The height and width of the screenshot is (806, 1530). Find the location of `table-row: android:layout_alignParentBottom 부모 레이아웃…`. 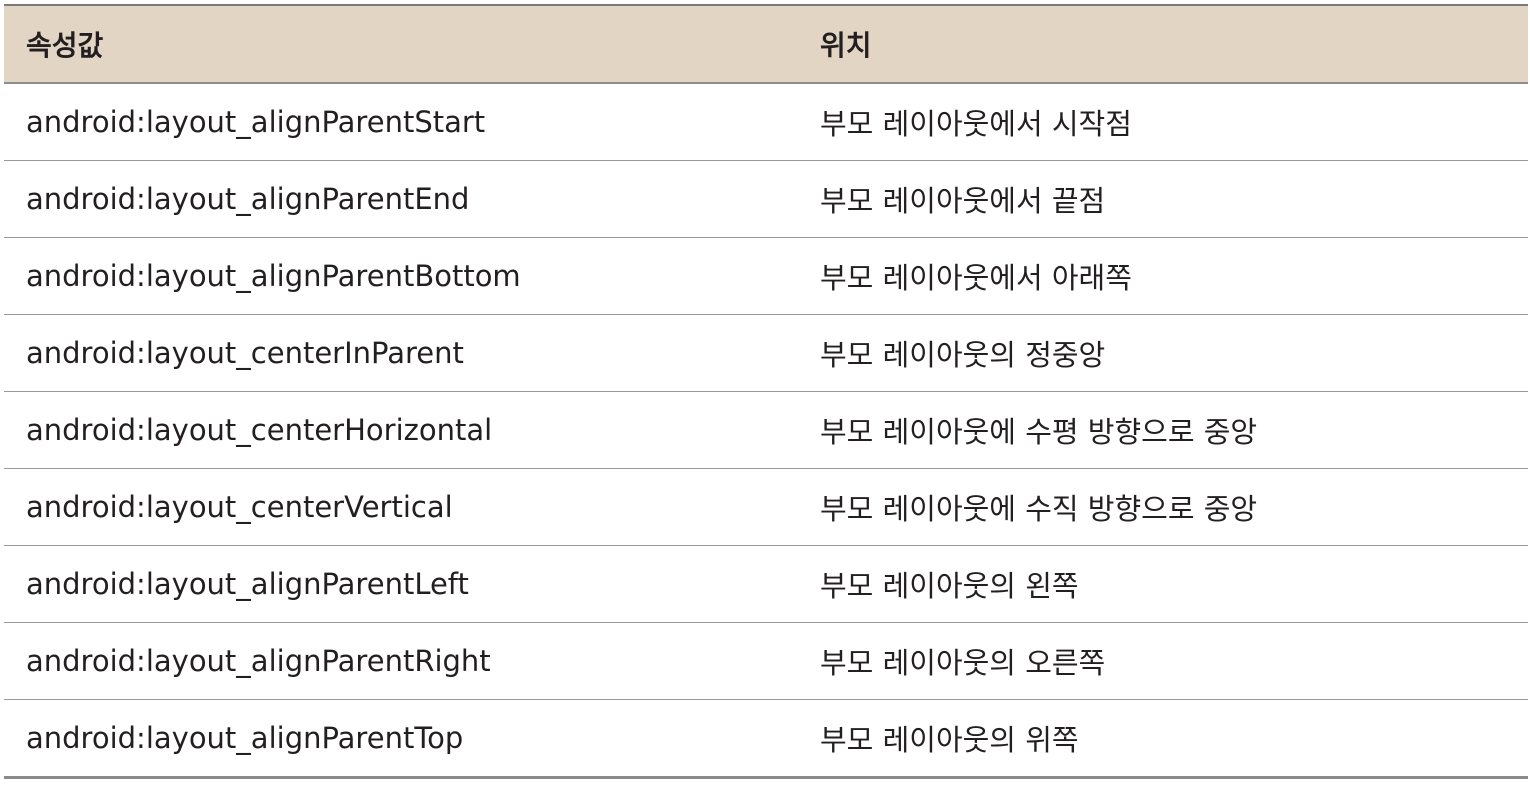

table-row: android:layout_alignParentBottom 부모 레이아웃… is located at coordinates (766, 276).